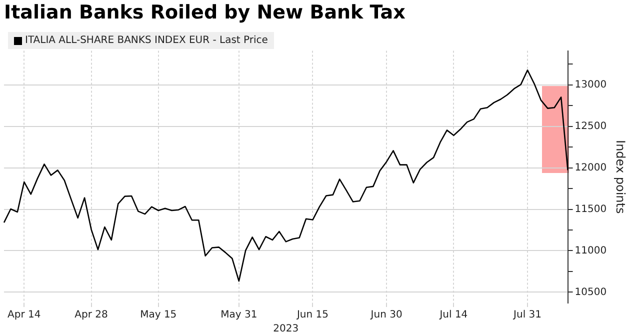  What do you see at coordinates (24, 315) in the screenshot?
I see `x-tick-label: Apr 14` at bounding box center [24, 315].